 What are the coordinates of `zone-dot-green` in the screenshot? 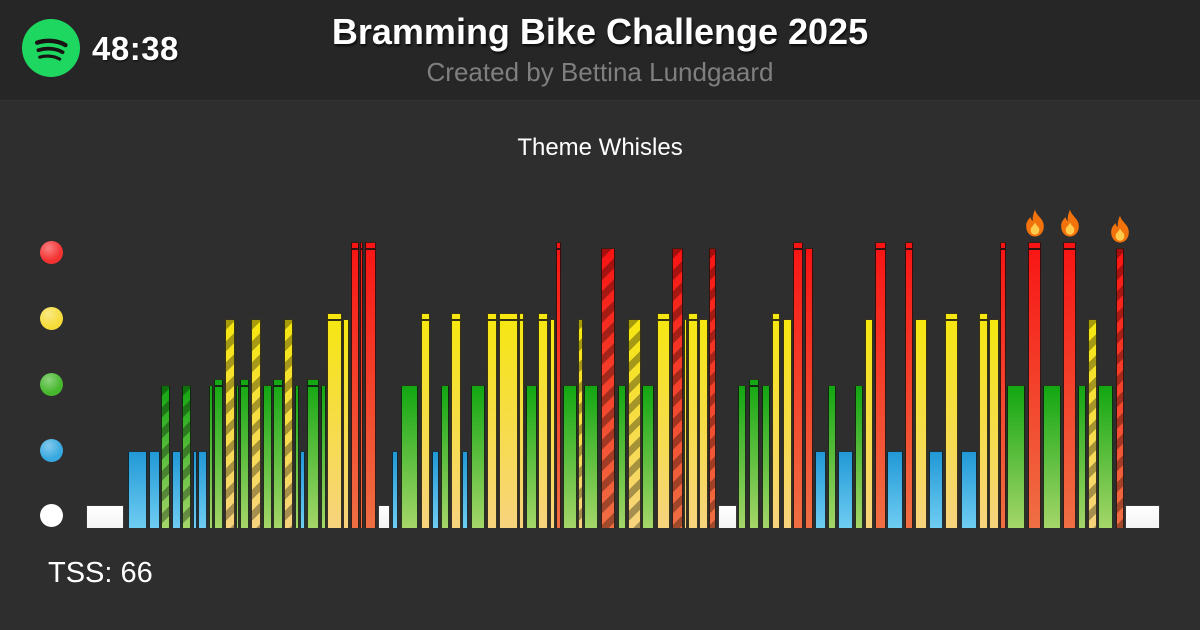 It's located at (51, 384).